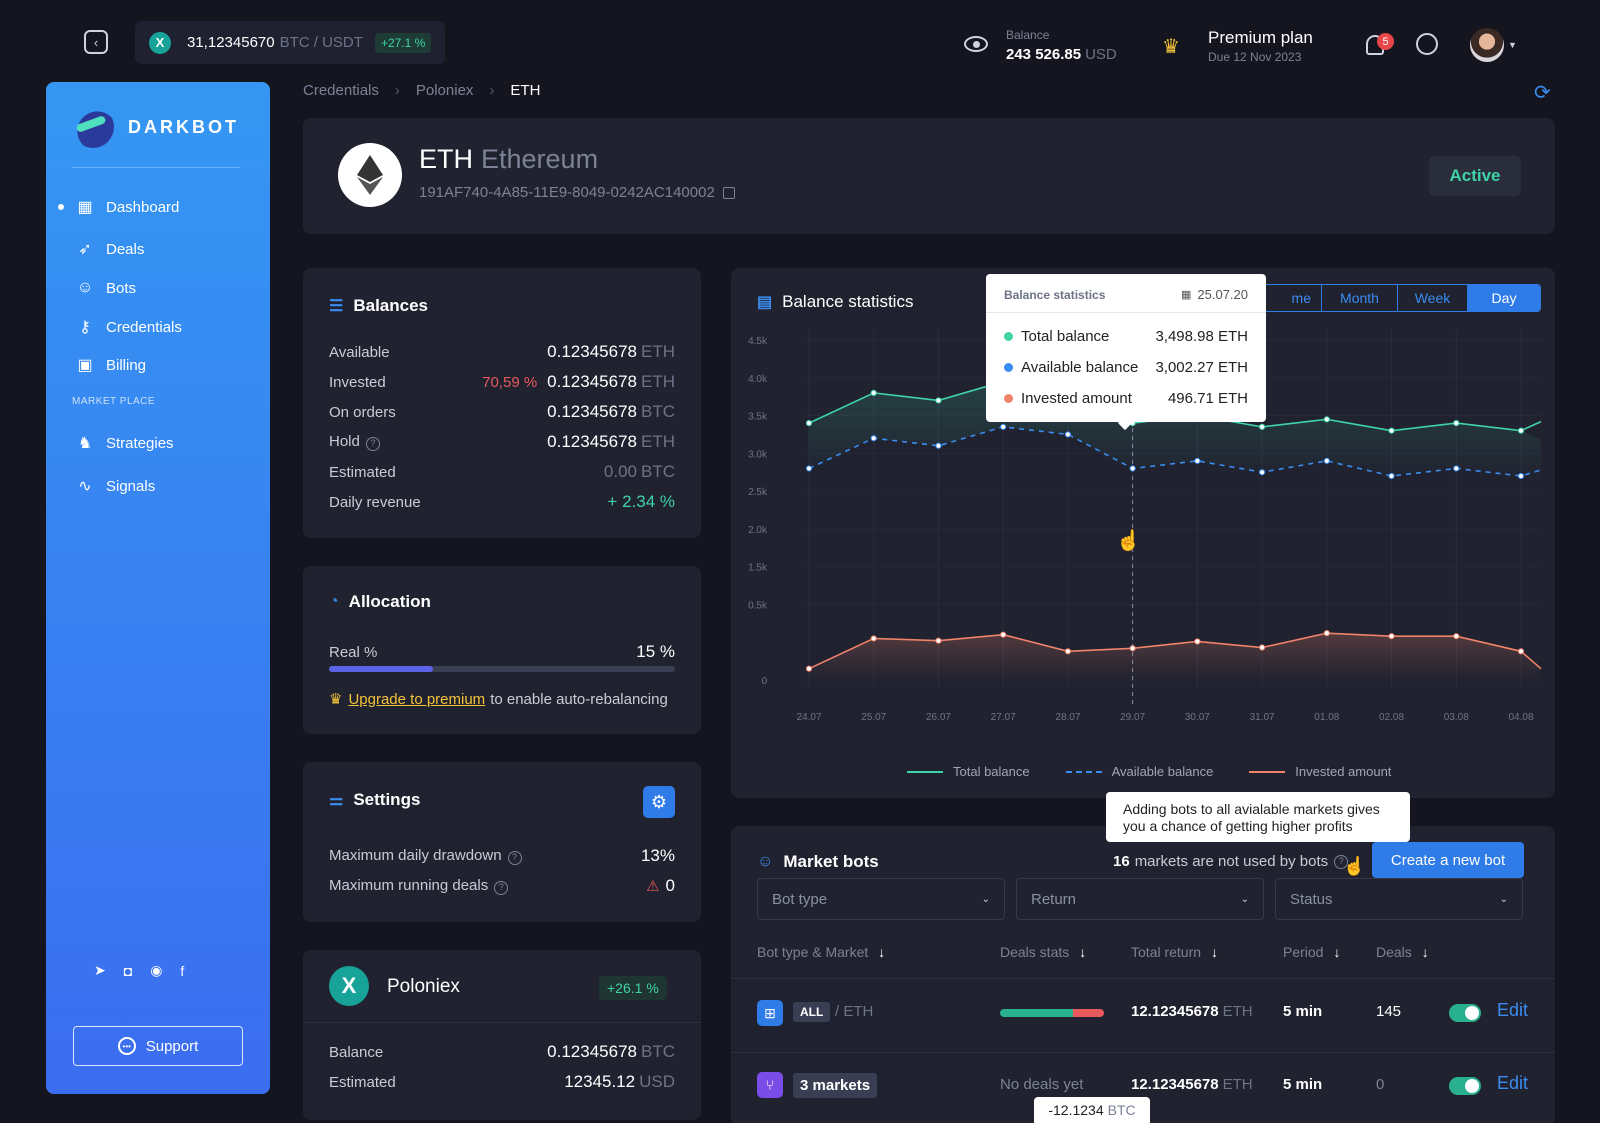 Image resolution: width=1600 pixels, height=1123 pixels. What do you see at coordinates (1262, 717) in the screenshot?
I see `x-tick-label: 31.07` at bounding box center [1262, 717].